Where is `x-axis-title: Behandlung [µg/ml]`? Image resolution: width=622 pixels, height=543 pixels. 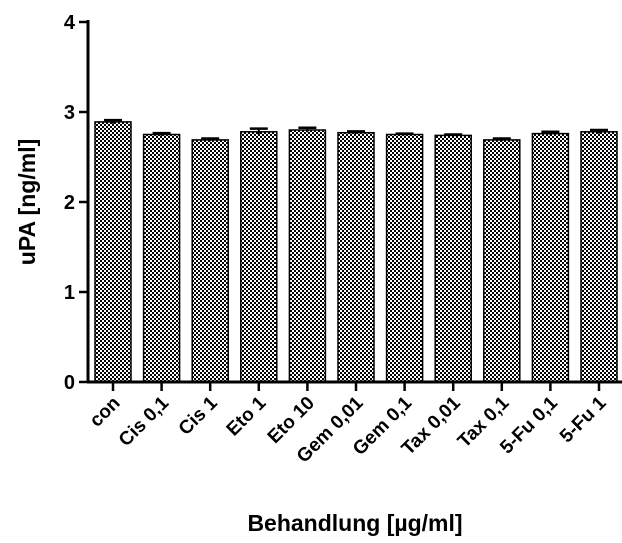 x-axis-title: Behandlung [µg/ml] is located at coordinates (354, 523).